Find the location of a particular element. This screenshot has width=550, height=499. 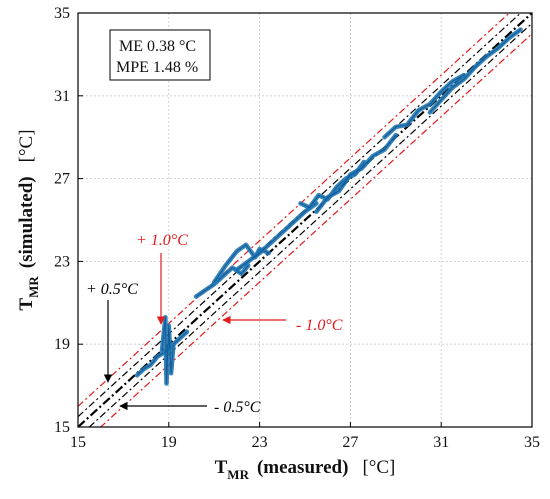

y-axis-title: TMR (simulated) [°C] is located at coordinates (28, 219).